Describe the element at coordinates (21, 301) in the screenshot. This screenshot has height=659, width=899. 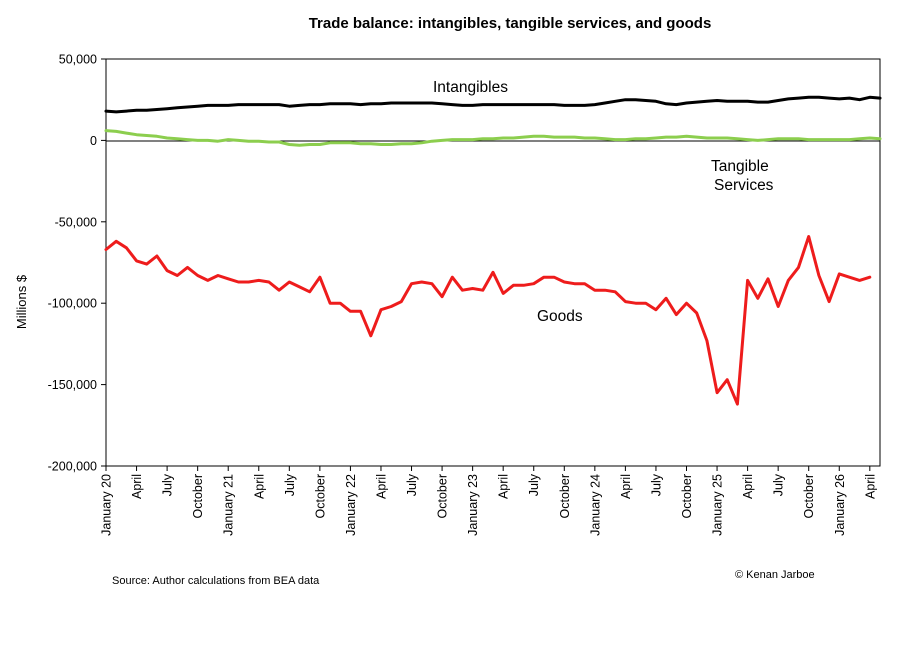
I see `y-axis-label: Millions $` at that location.